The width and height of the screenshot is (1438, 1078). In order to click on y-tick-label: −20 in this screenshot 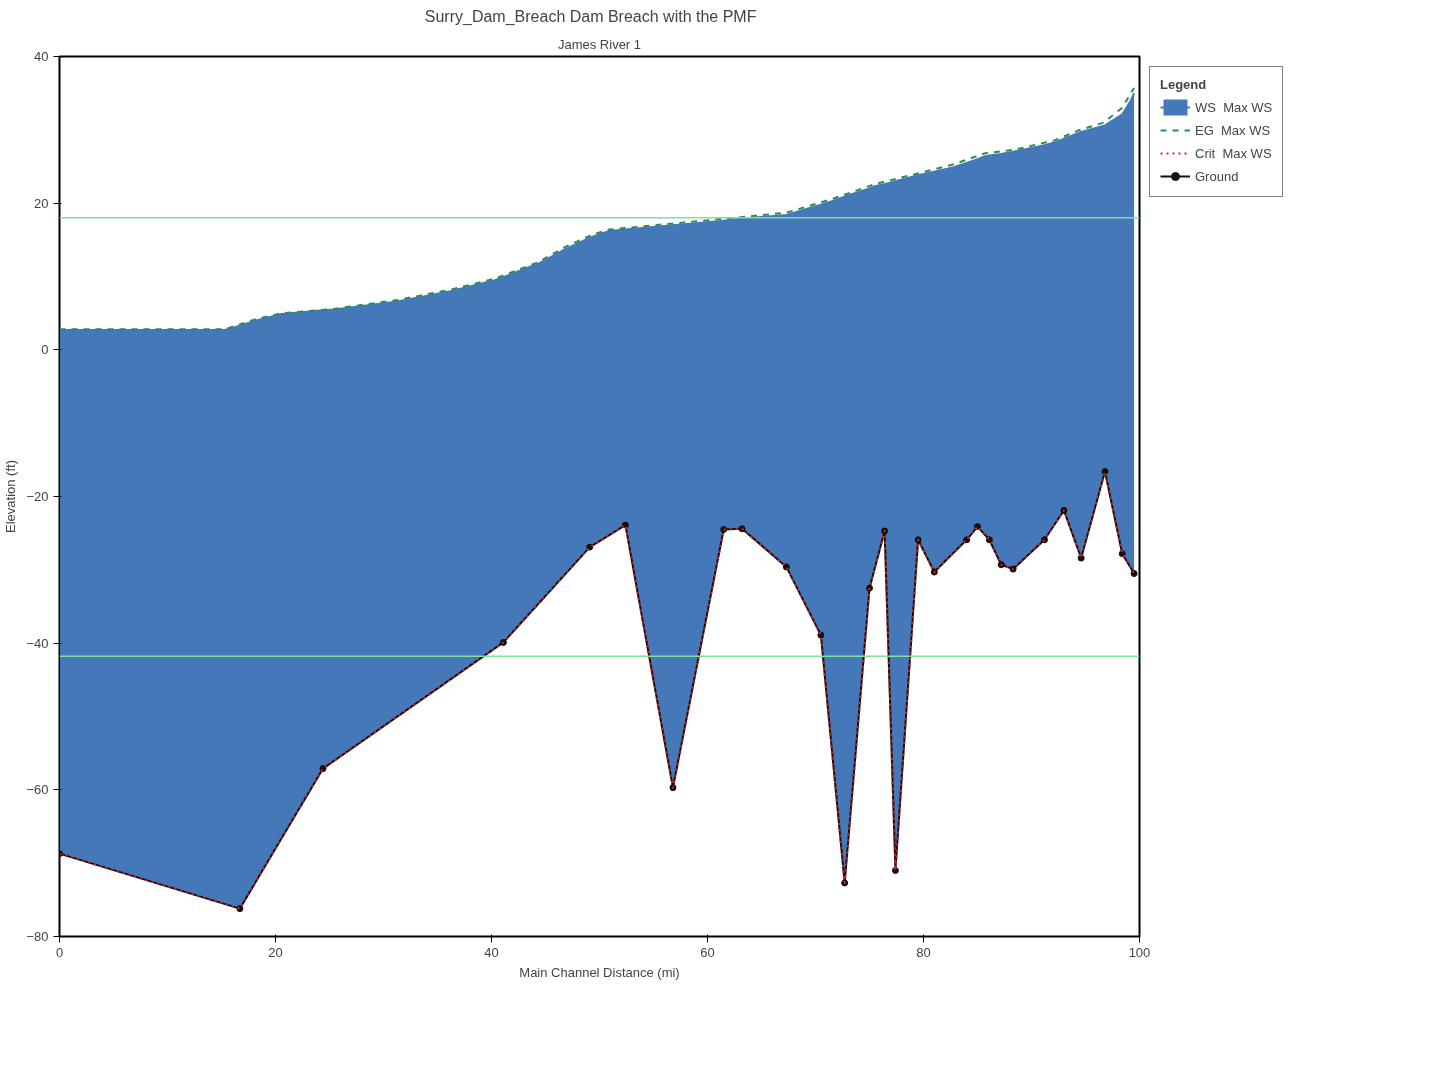, I will do `click(37, 496)`.